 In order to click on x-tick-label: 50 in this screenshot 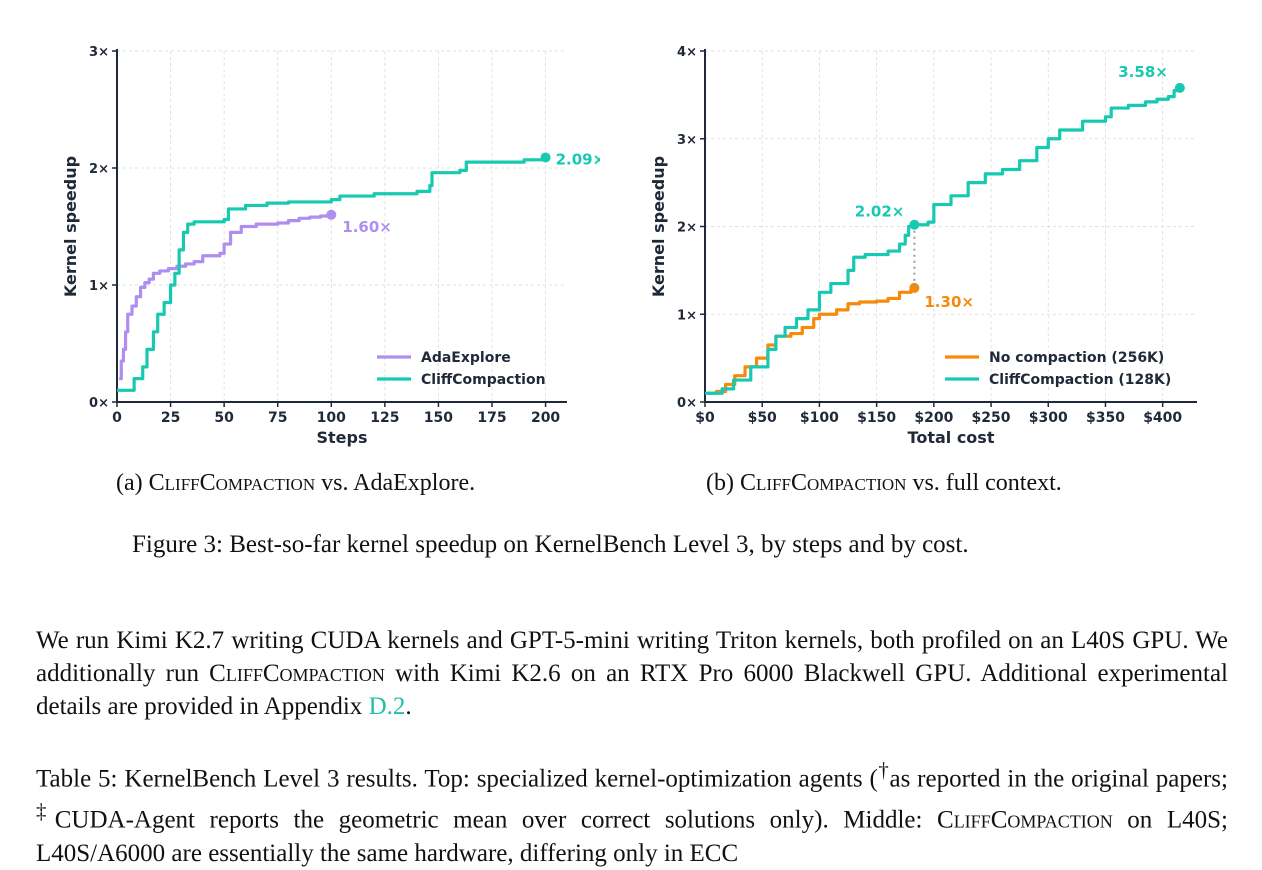, I will do `click(224, 418)`.